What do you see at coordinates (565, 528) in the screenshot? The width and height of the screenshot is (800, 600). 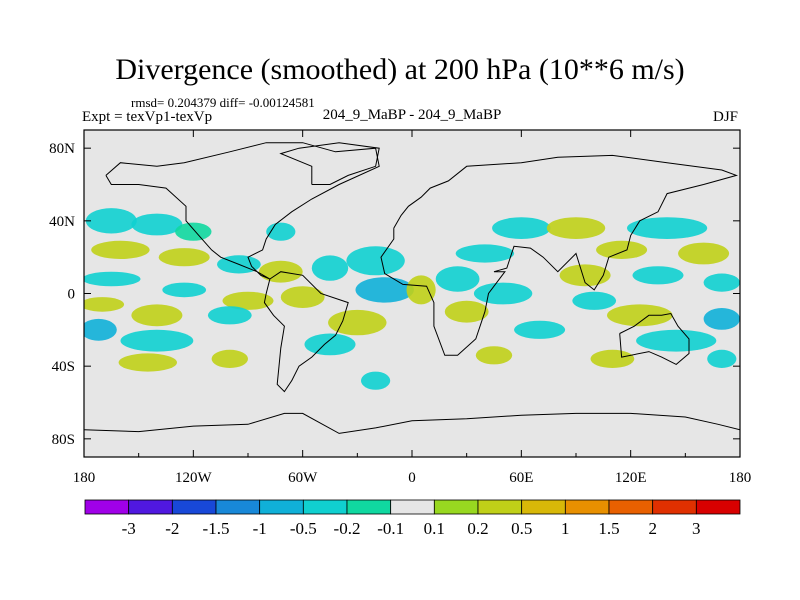 I see `colorbar-label-10: 1` at bounding box center [565, 528].